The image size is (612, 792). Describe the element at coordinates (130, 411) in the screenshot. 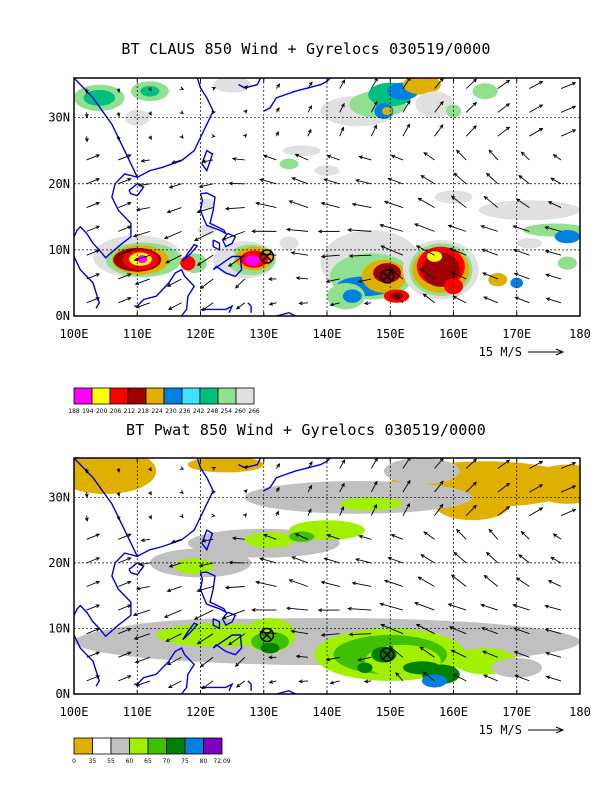

I see `colorbar-label: 212` at that location.